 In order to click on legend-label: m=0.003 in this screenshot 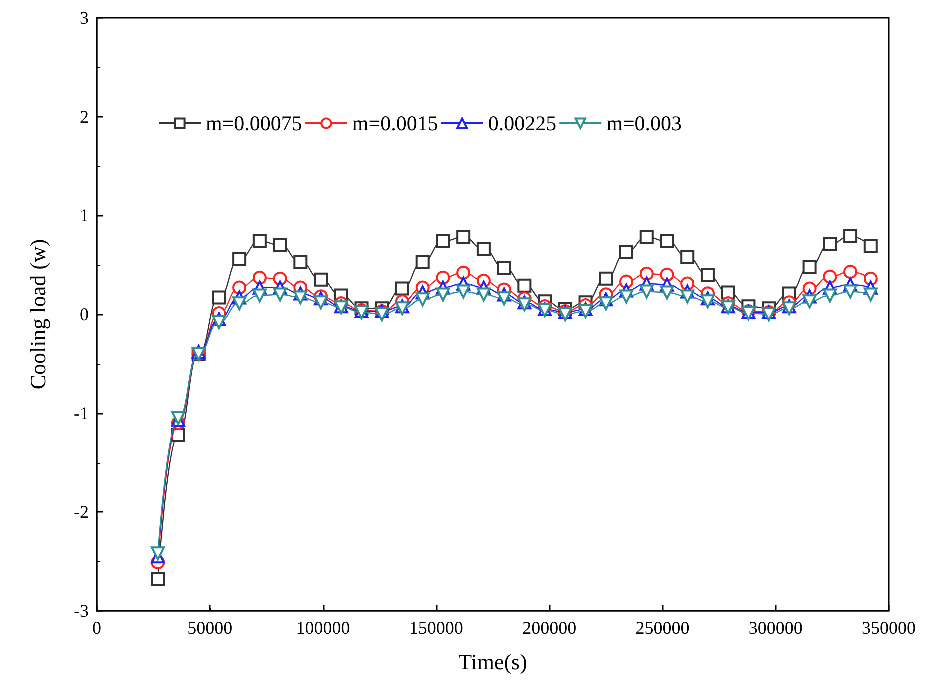, I will do `click(644, 124)`.